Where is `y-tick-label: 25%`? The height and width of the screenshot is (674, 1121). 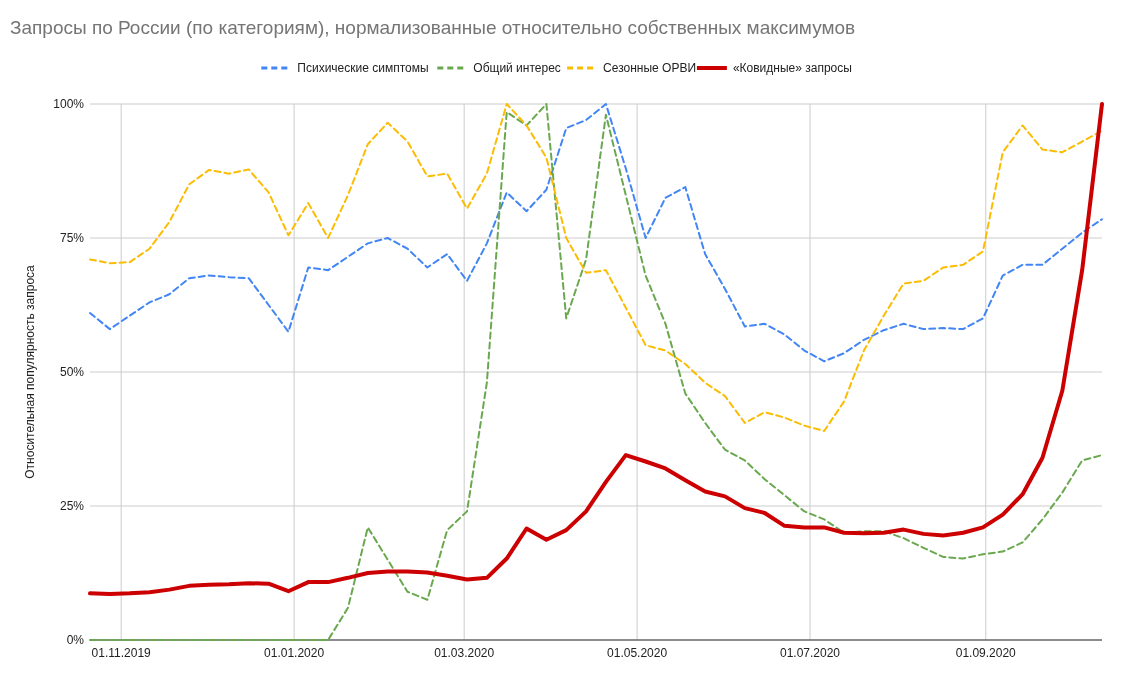
y-tick-label: 25% is located at coordinates (72, 506).